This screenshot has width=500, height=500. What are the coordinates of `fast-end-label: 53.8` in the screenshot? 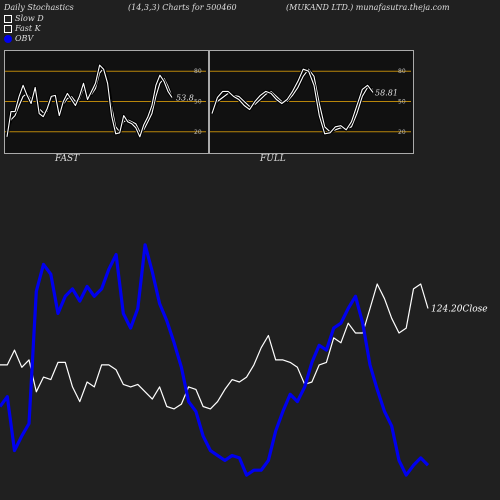 It's located at (185, 97).